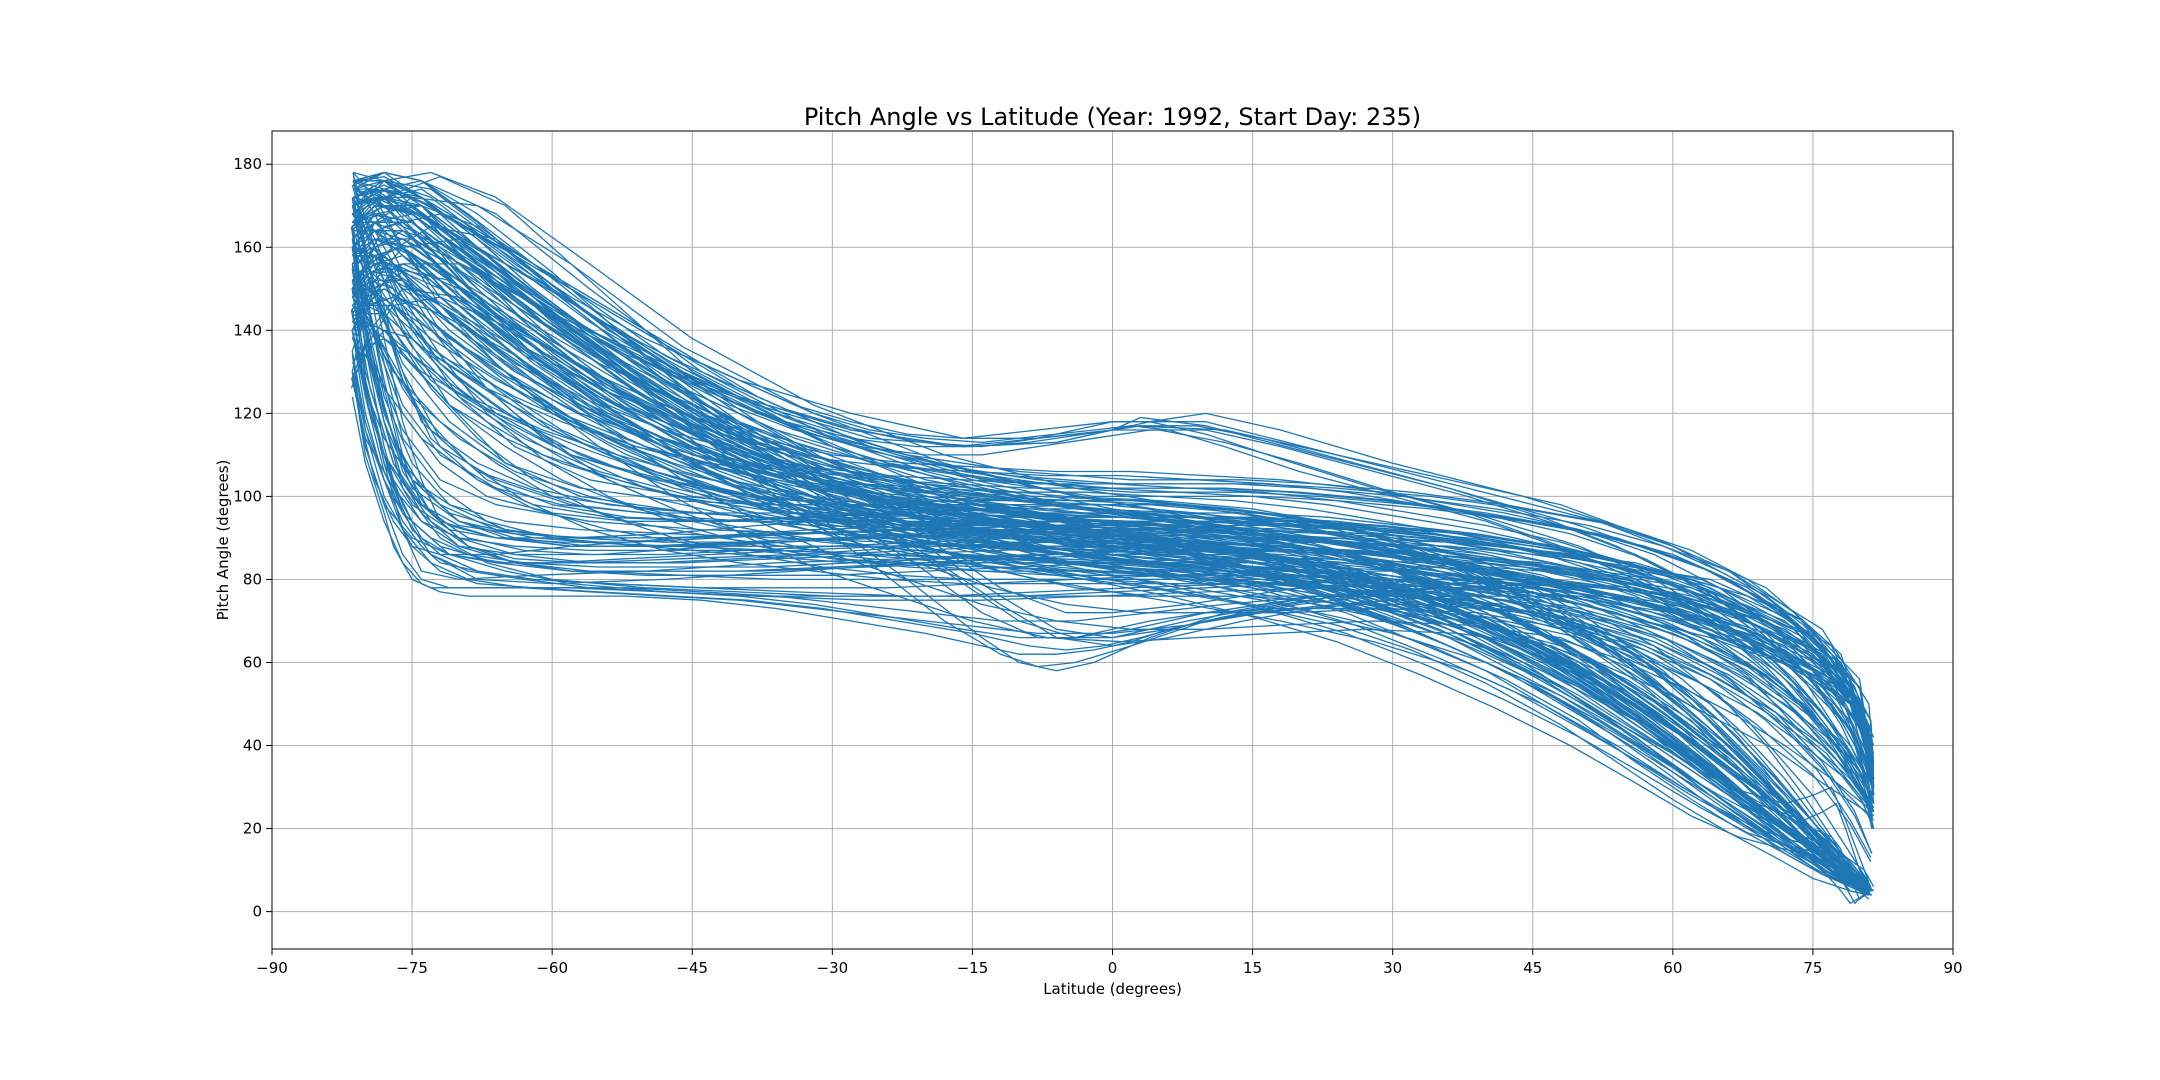 This screenshot has width=2160, height=1080. What do you see at coordinates (833, 968) in the screenshot?
I see `x-tick-label: −30` at bounding box center [833, 968].